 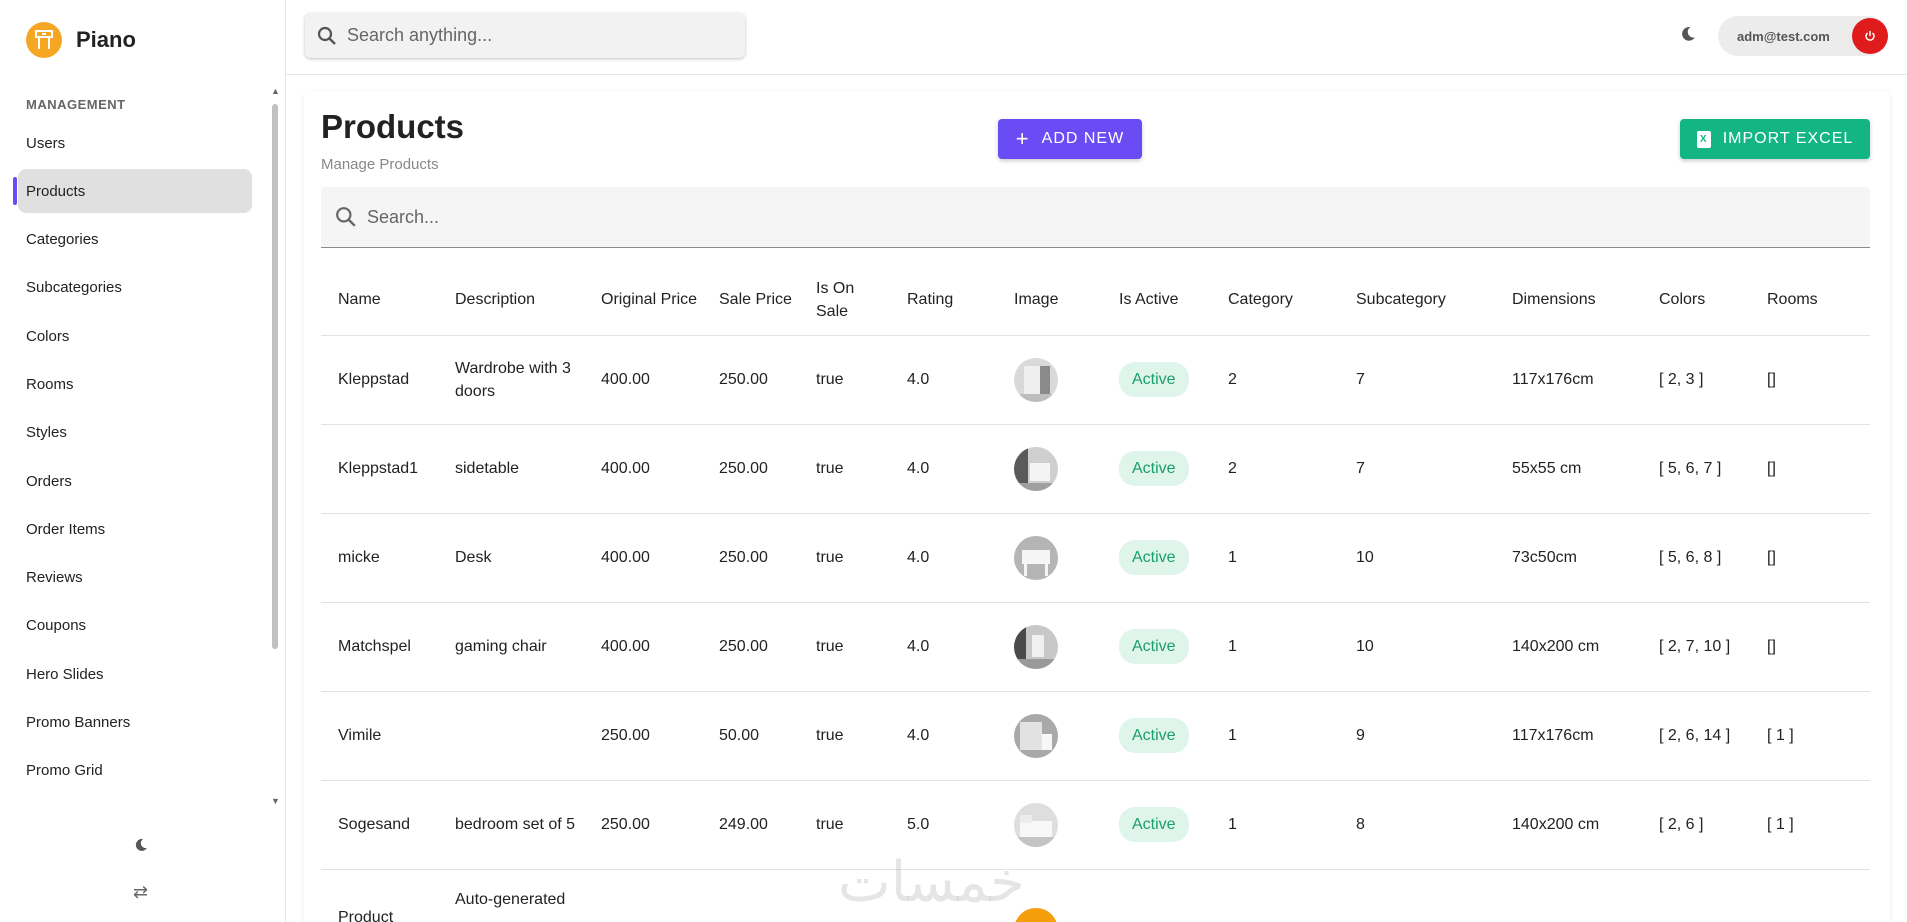 I want to click on user-email: adm@test.com, so click(x=1783, y=36).